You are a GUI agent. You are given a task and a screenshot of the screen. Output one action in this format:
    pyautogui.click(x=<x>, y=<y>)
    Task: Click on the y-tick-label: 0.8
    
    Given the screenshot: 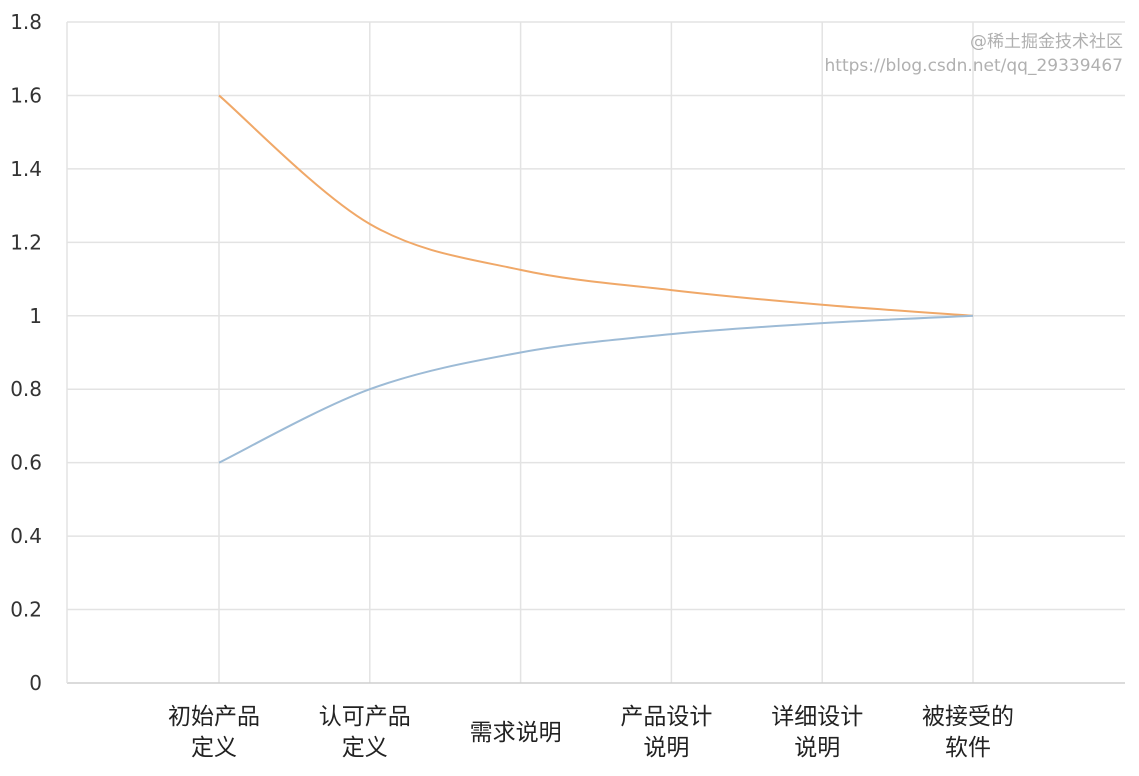 What is the action you would take?
    pyautogui.click(x=26, y=389)
    